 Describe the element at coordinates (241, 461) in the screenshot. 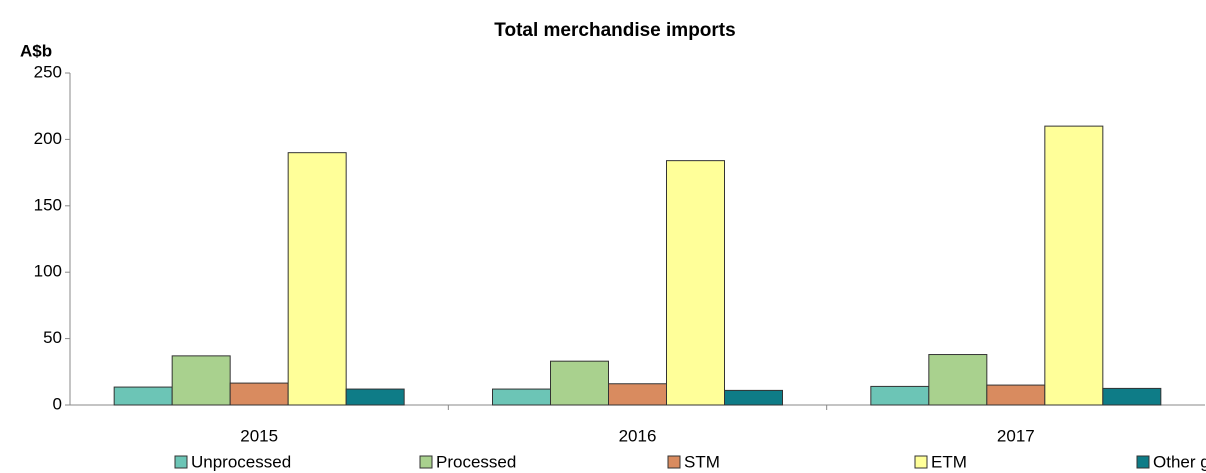

I see `legend-label: Unprocessed` at that location.